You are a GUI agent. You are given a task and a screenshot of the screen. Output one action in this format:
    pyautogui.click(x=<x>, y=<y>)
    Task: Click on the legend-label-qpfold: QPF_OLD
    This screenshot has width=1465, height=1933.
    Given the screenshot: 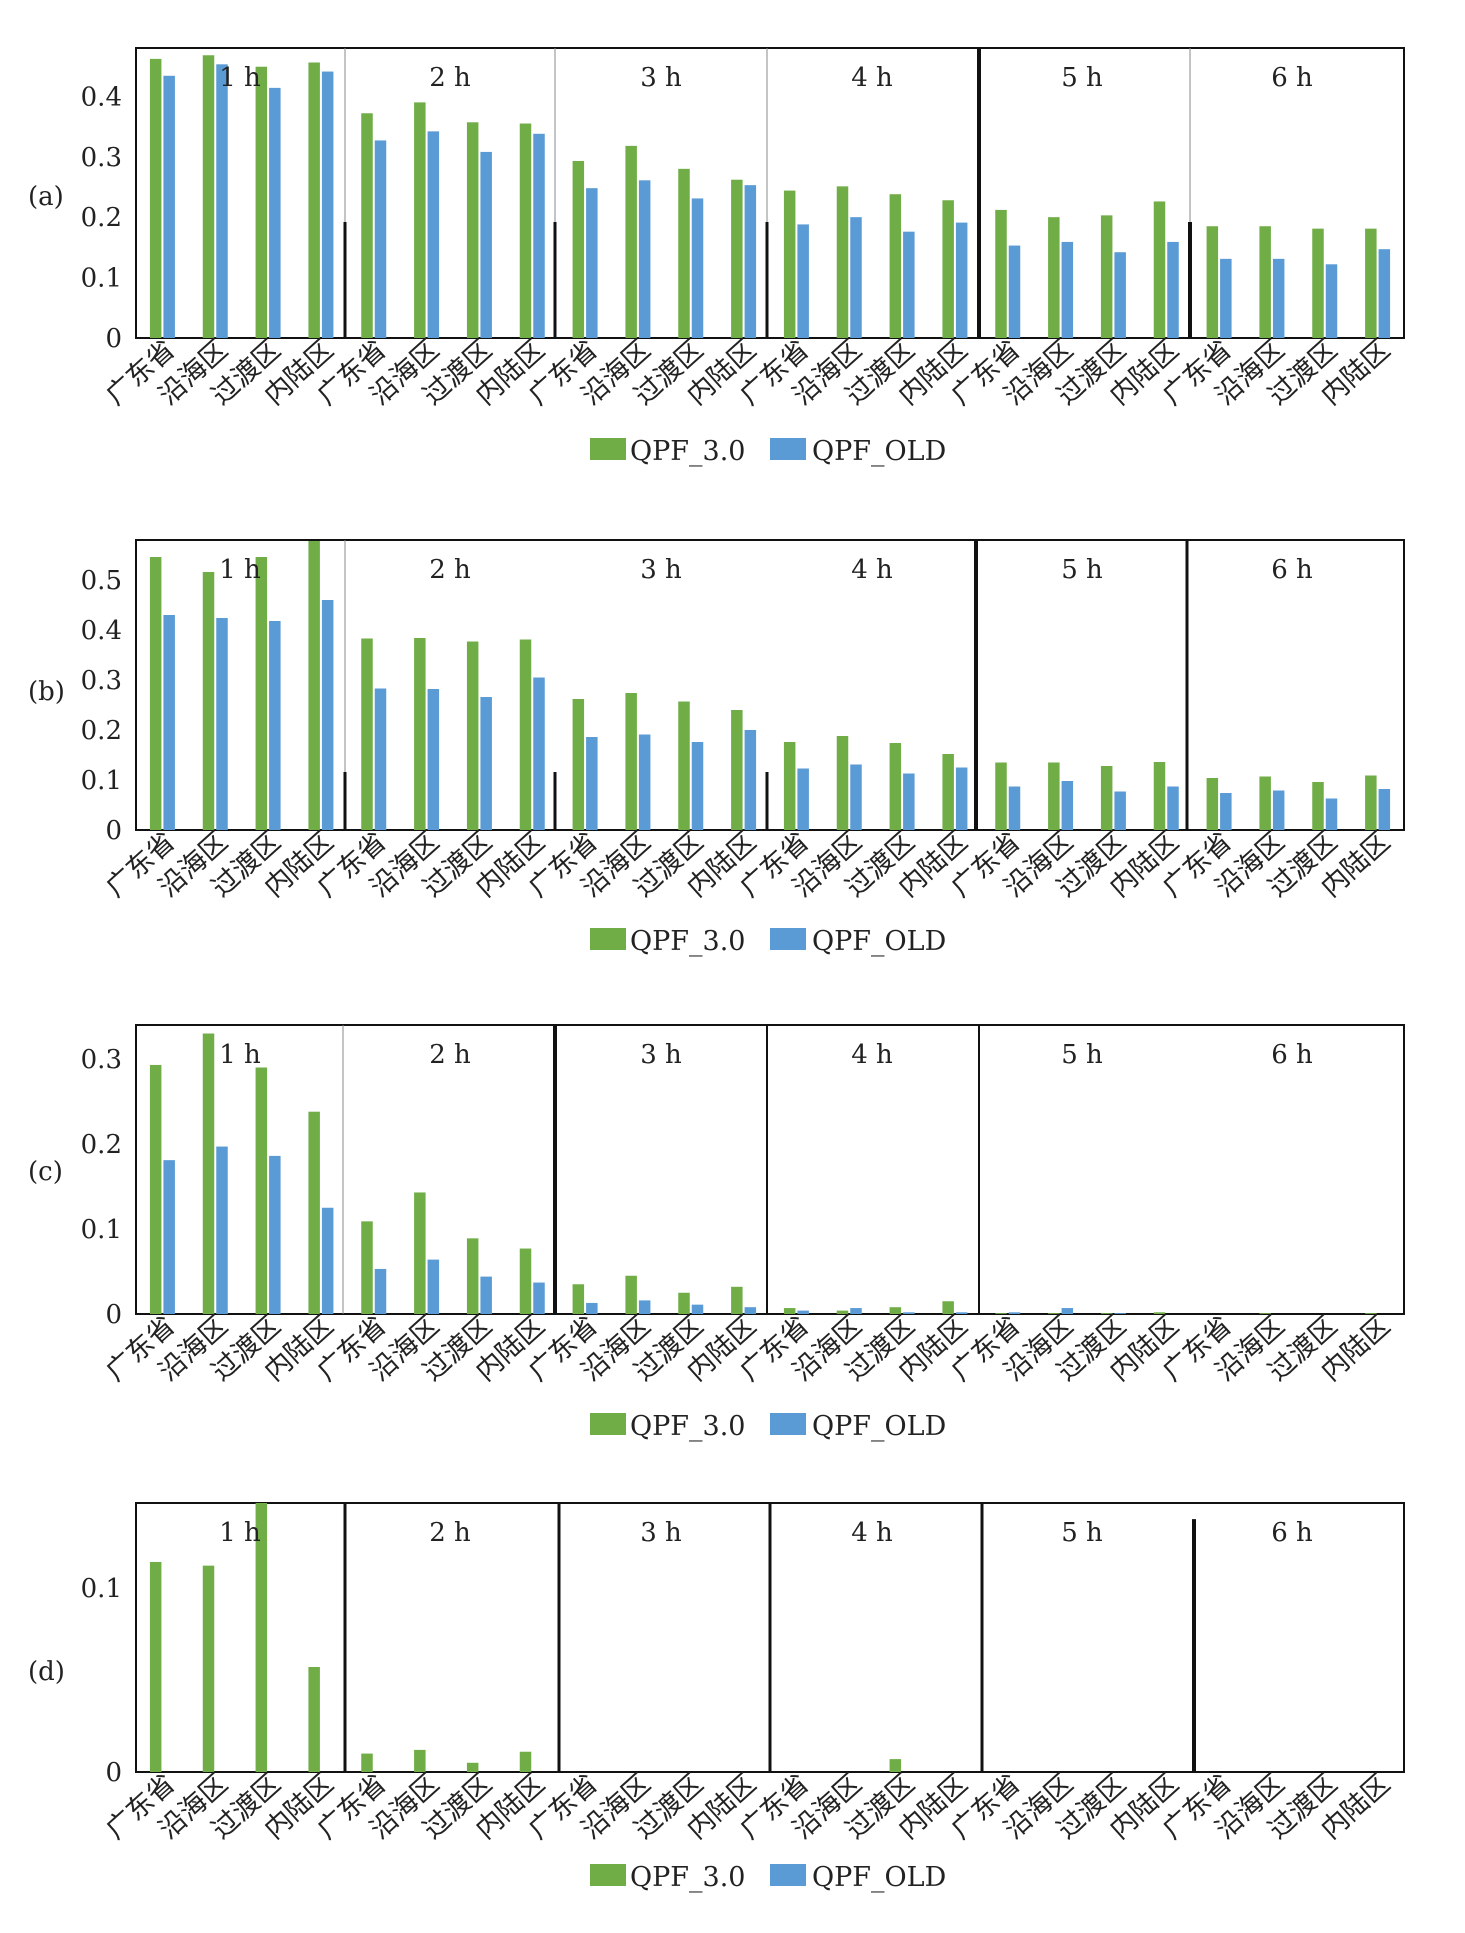 What is the action you would take?
    pyautogui.click(x=879, y=1426)
    